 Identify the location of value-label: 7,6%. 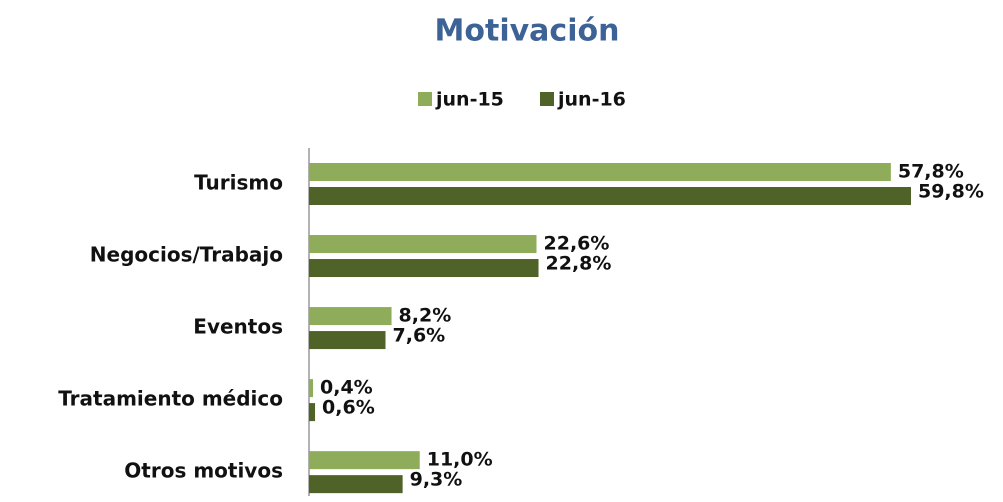
(419, 336).